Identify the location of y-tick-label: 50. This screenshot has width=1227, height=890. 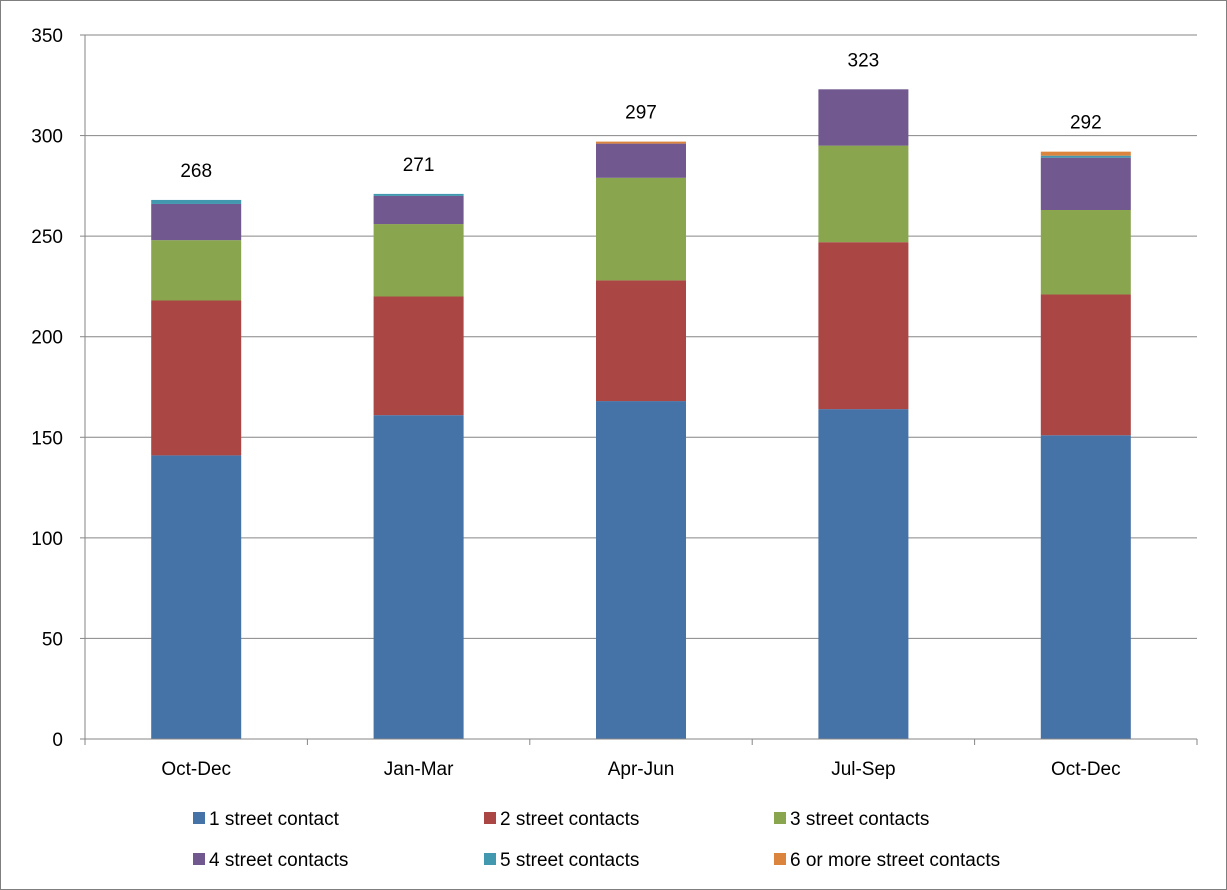
(52, 639).